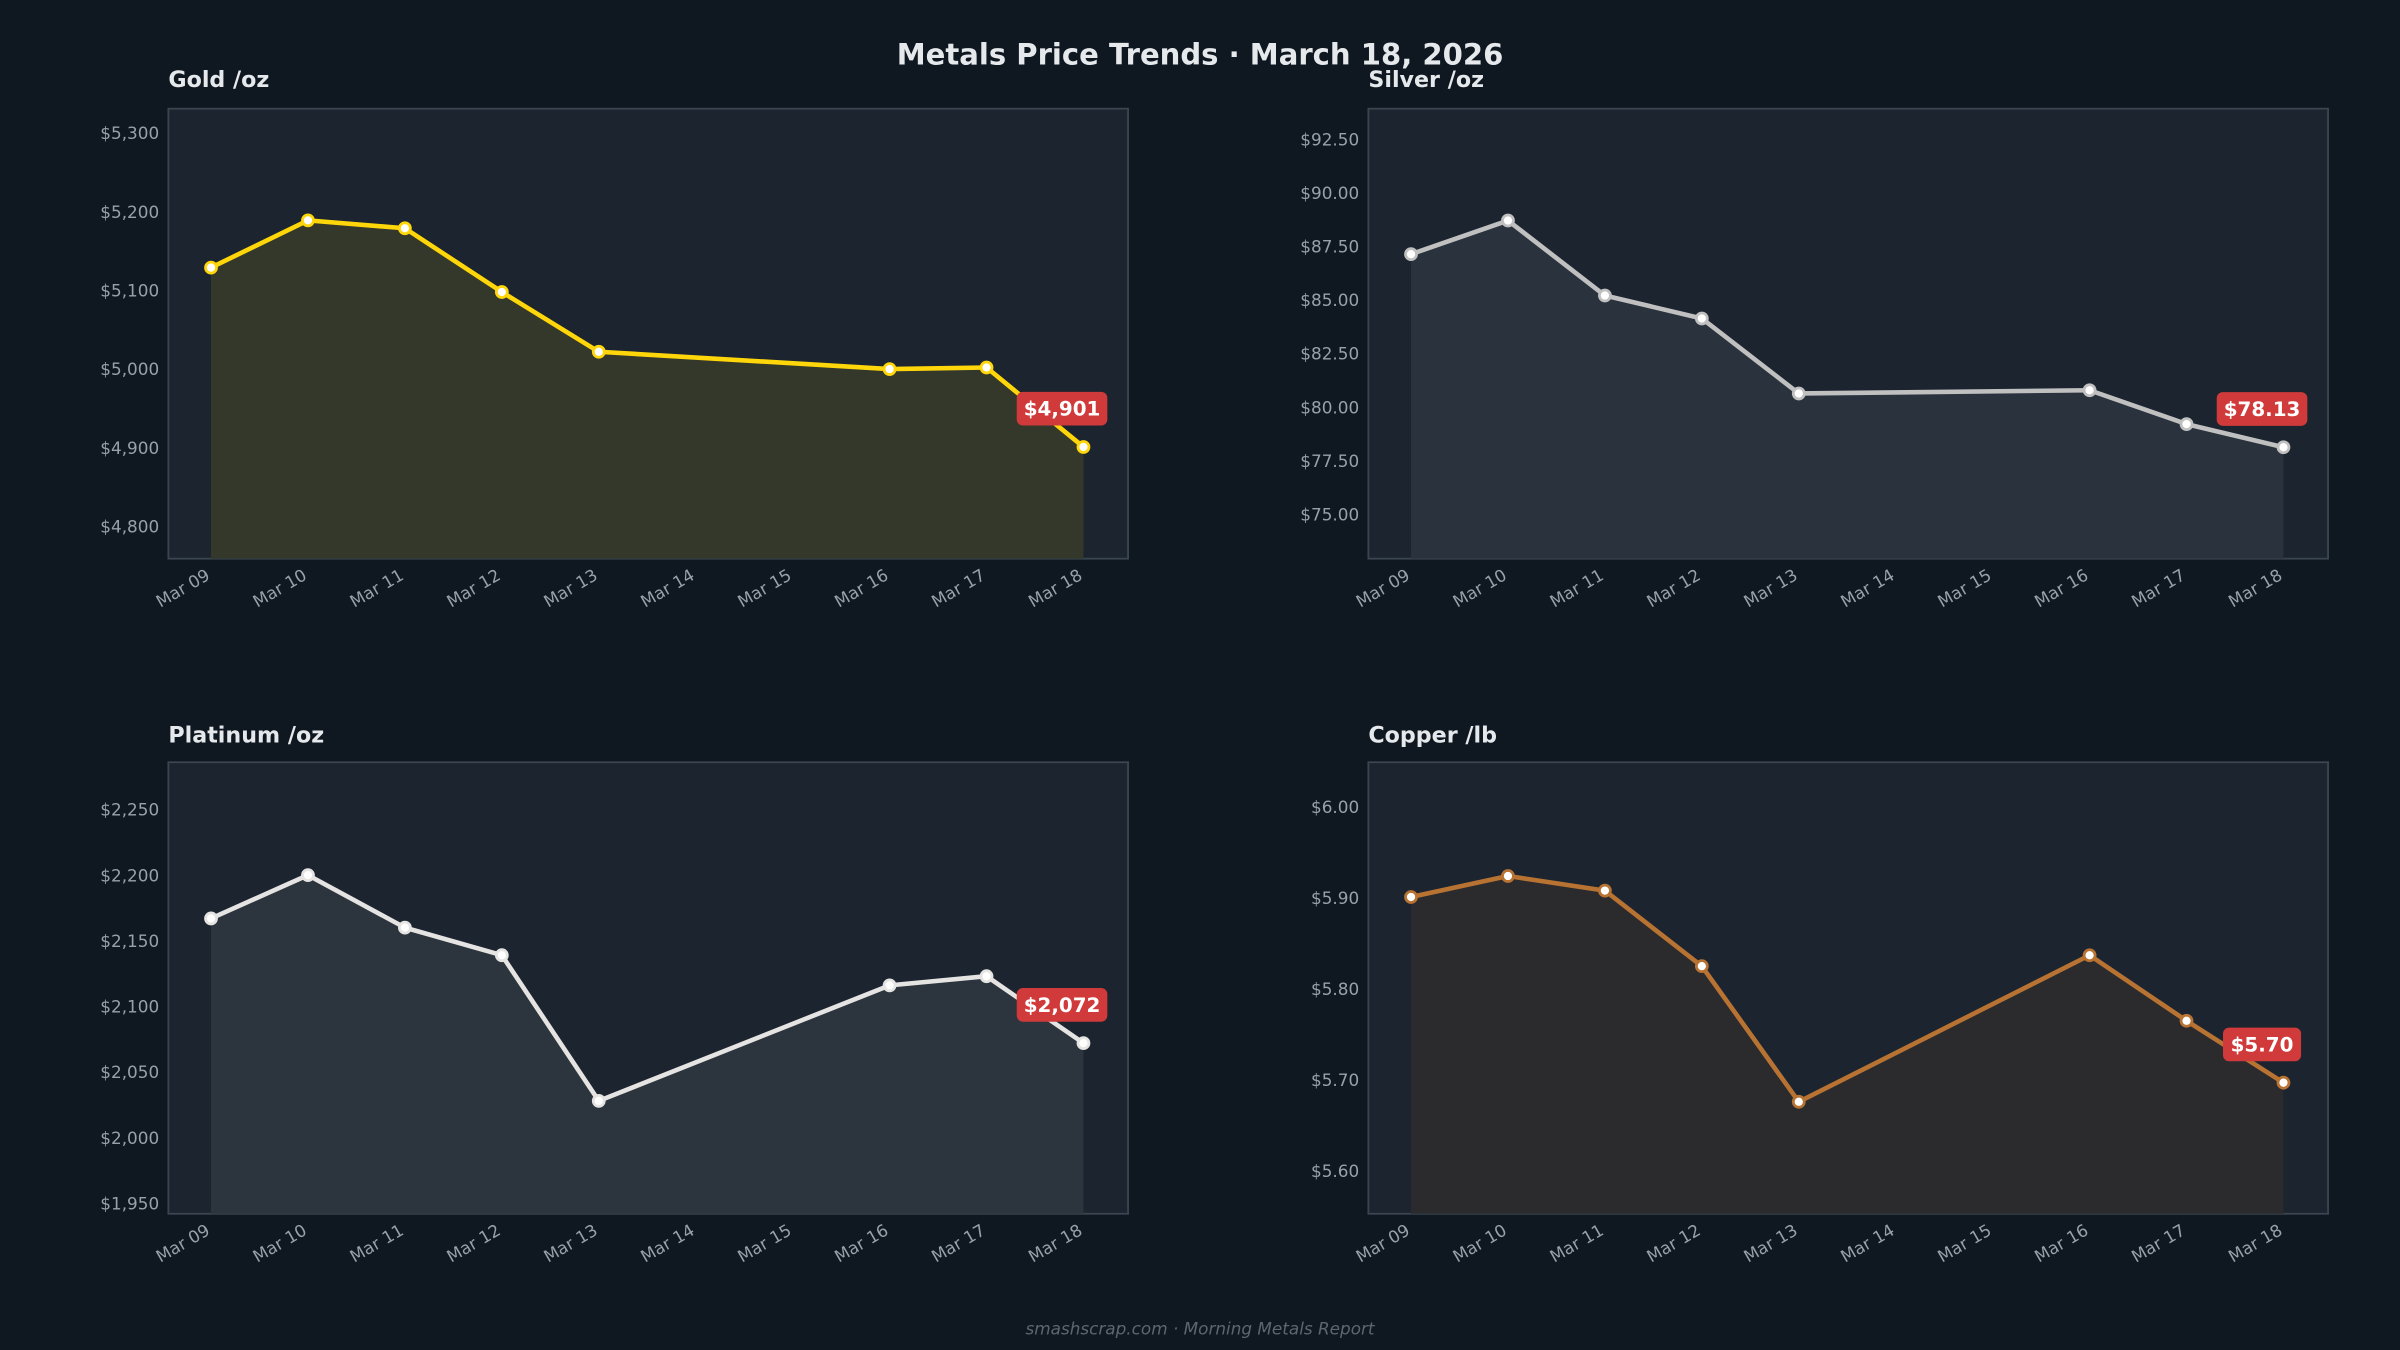  I want to click on y-tick-label: $4,900, so click(129, 448).